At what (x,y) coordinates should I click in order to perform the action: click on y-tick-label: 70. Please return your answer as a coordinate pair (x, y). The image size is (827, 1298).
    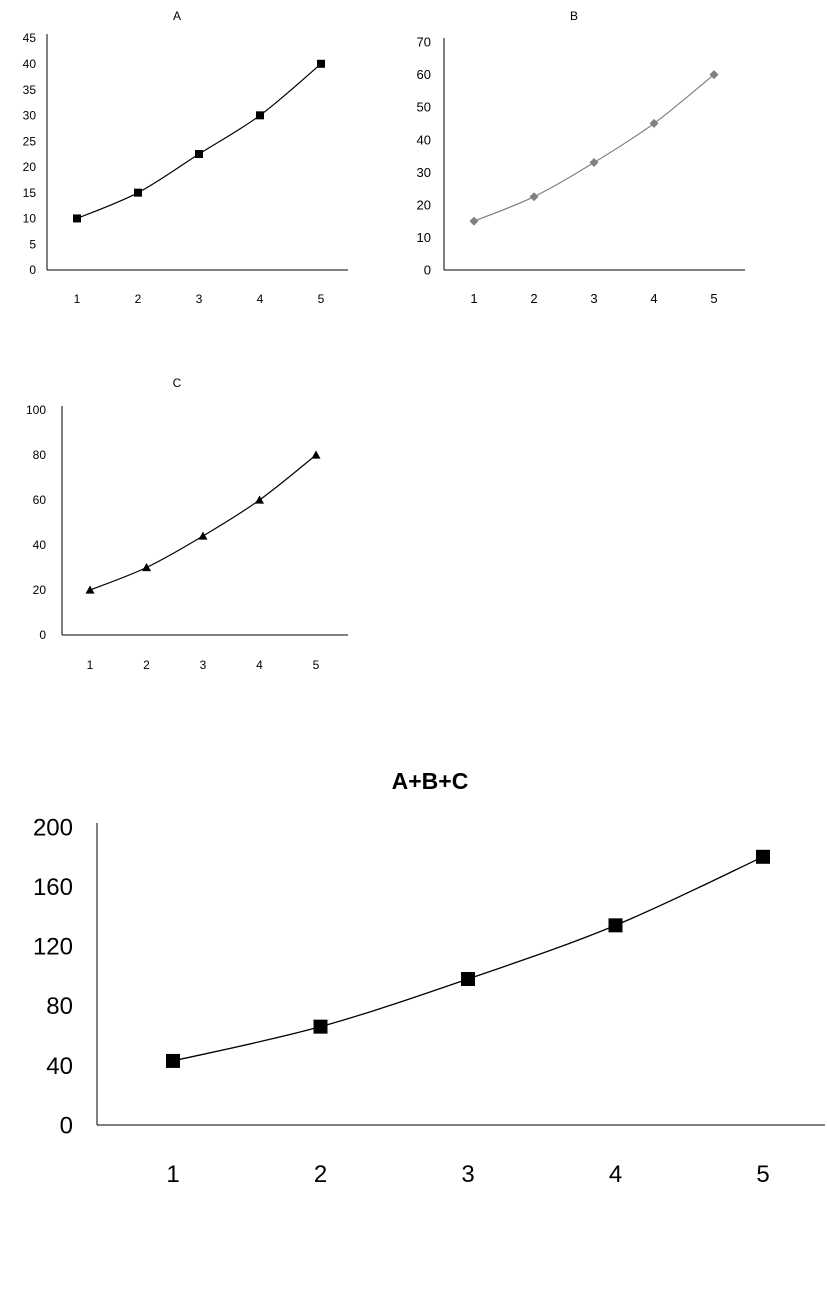
    Looking at the image, I should click on (424, 42).